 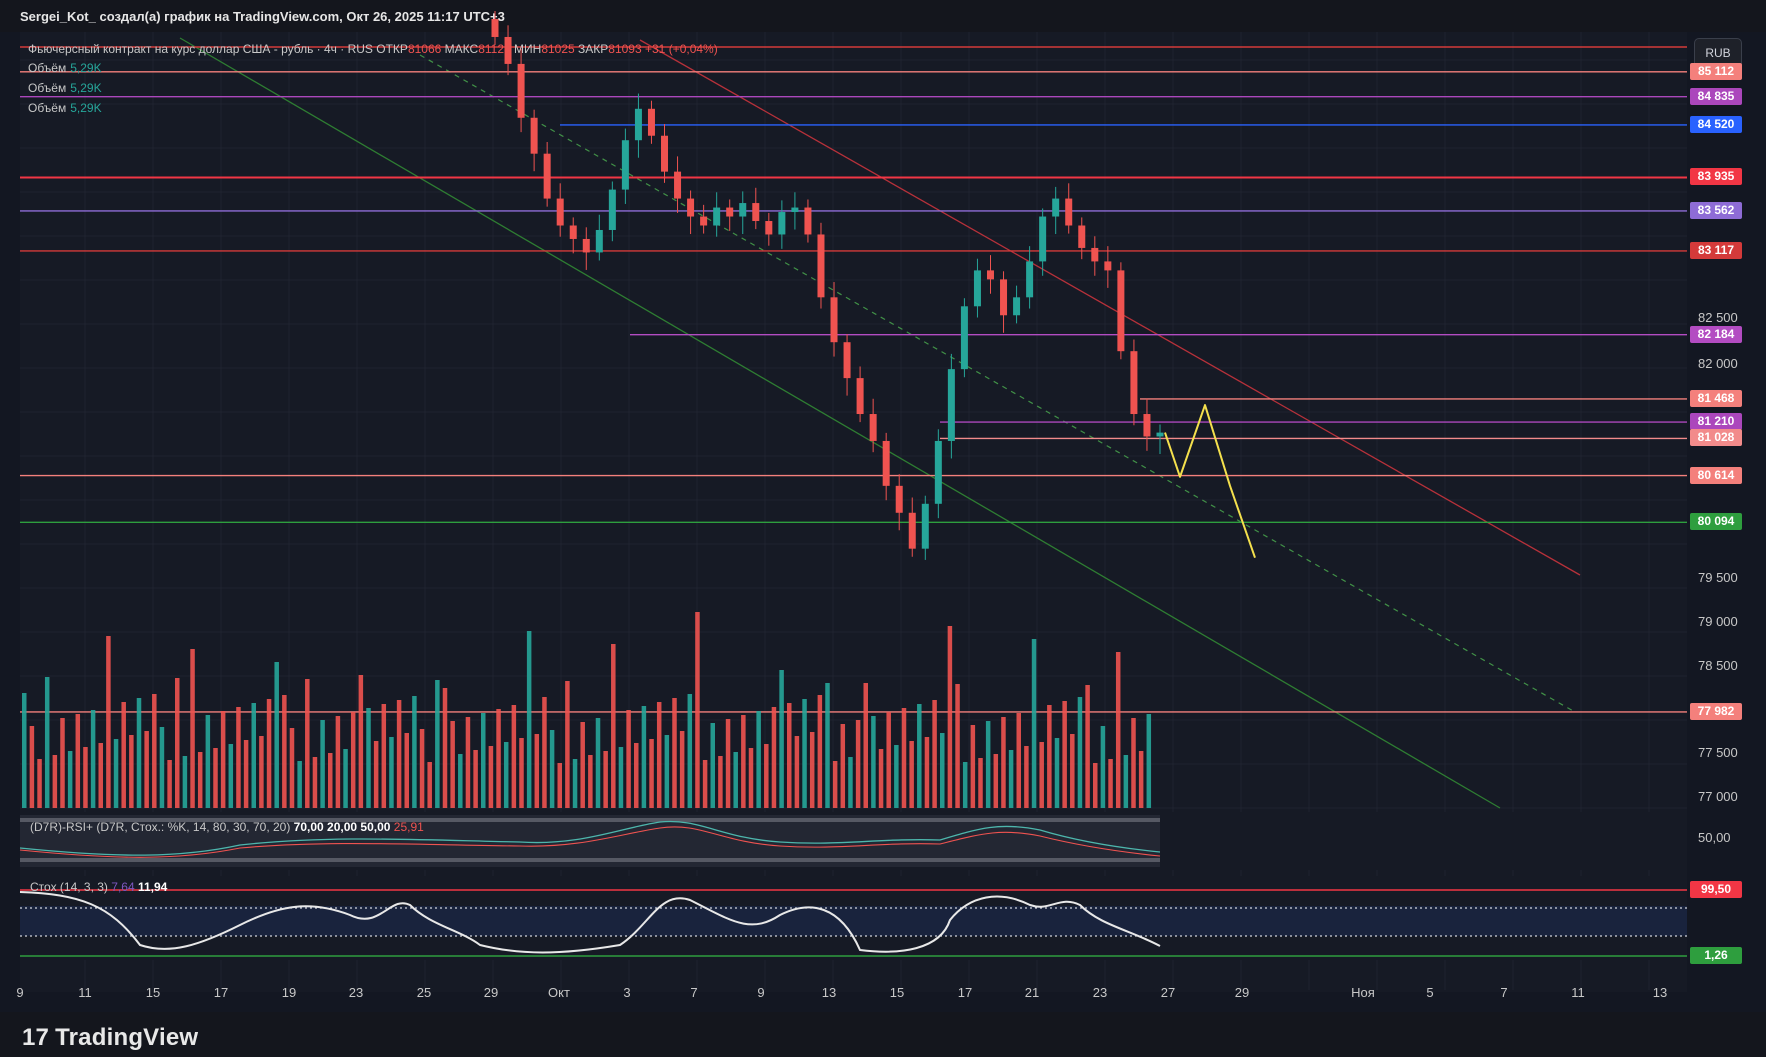 What do you see at coordinates (1032, 992) in the screenshot?
I see `time-tick: 21` at bounding box center [1032, 992].